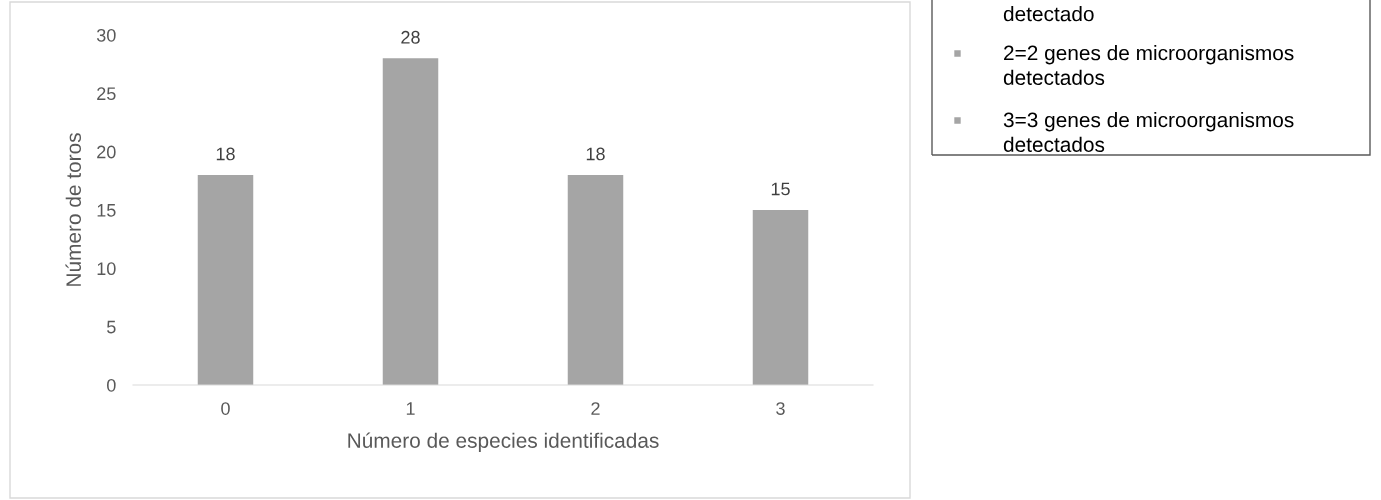 The image size is (1381, 500). I want to click on y-tick-label: 10, so click(106, 269).